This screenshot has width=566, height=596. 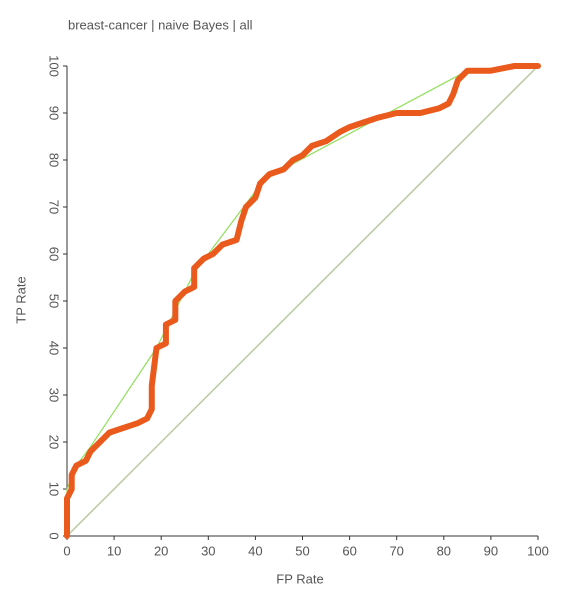 What do you see at coordinates (538, 550) in the screenshot?
I see `x-tick-label: 100` at bounding box center [538, 550].